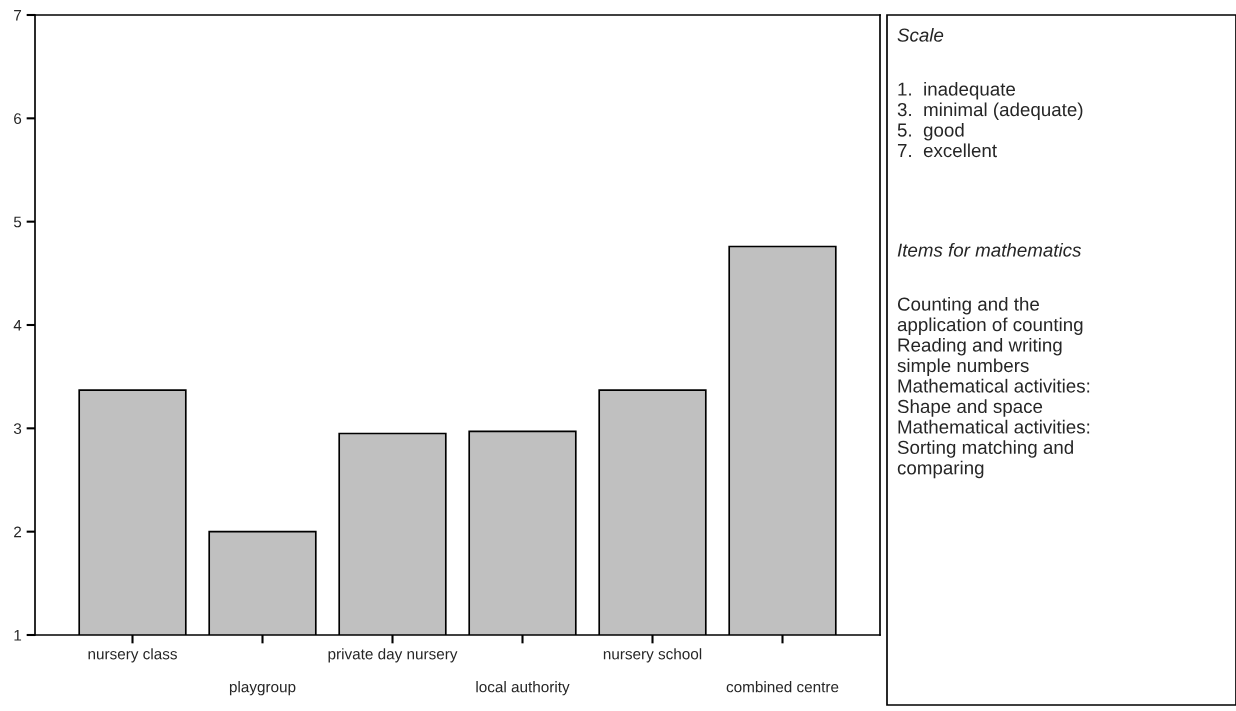 The width and height of the screenshot is (1236, 711). I want to click on x-tick-label: local authority, so click(523, 688).